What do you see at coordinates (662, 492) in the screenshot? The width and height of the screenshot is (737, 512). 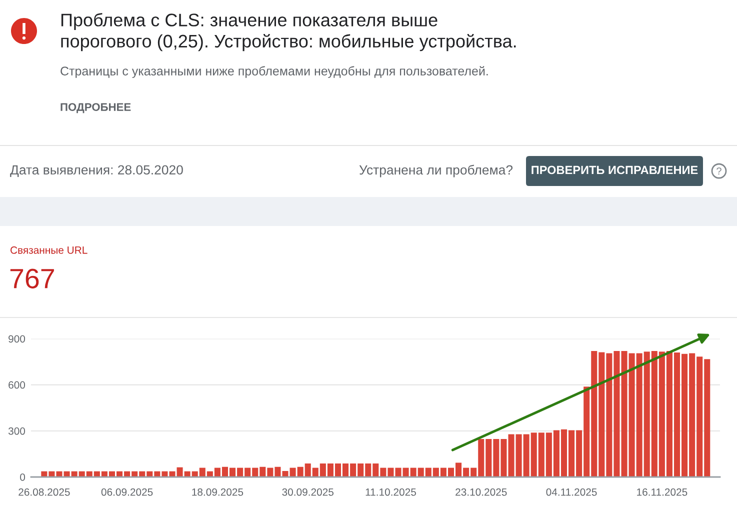 I see `x-tick-label: 16.11.2025` at bounding box center [662, 492].